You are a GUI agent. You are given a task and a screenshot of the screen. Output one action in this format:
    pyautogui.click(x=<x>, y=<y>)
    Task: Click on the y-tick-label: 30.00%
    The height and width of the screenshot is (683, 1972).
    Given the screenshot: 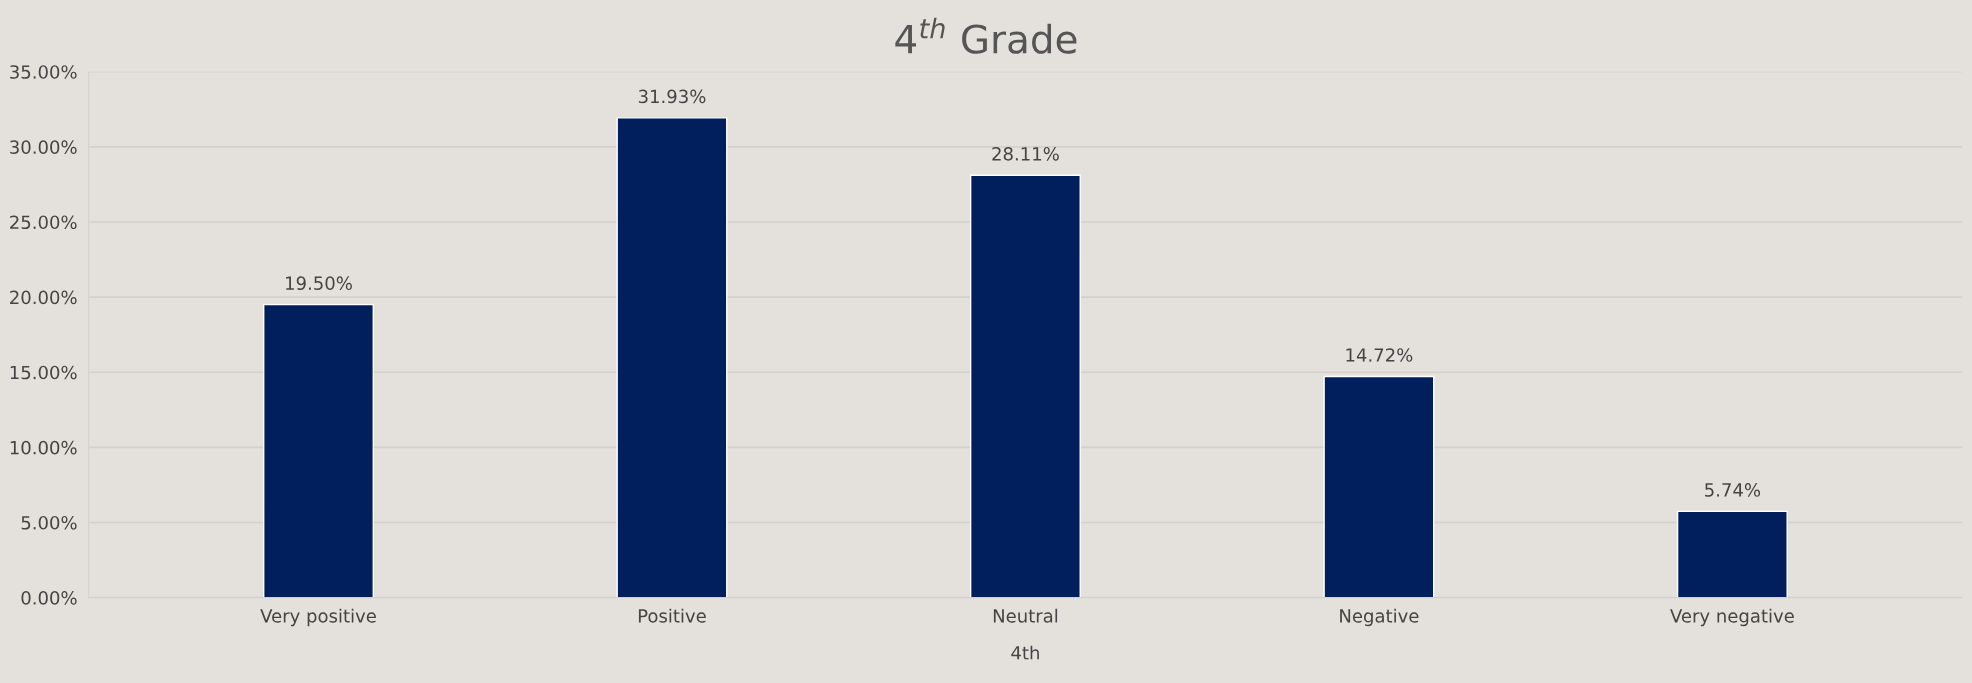 What is the action you would take?
    pyautogui.click(x=43, y=147)
    